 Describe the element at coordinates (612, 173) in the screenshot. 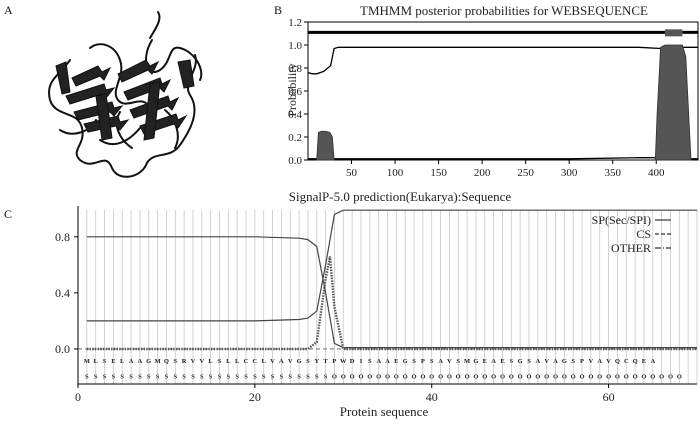

I see `tmhmm-xtick-label: 350` at that location.